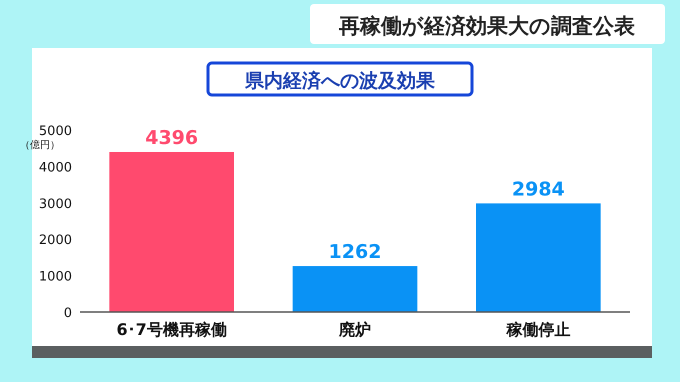 The height and width of the screenshot is (382, 680). Describe the element at coordinates (55, 277) in the screenshot. I see `y-tick-label: 1000` at that location.